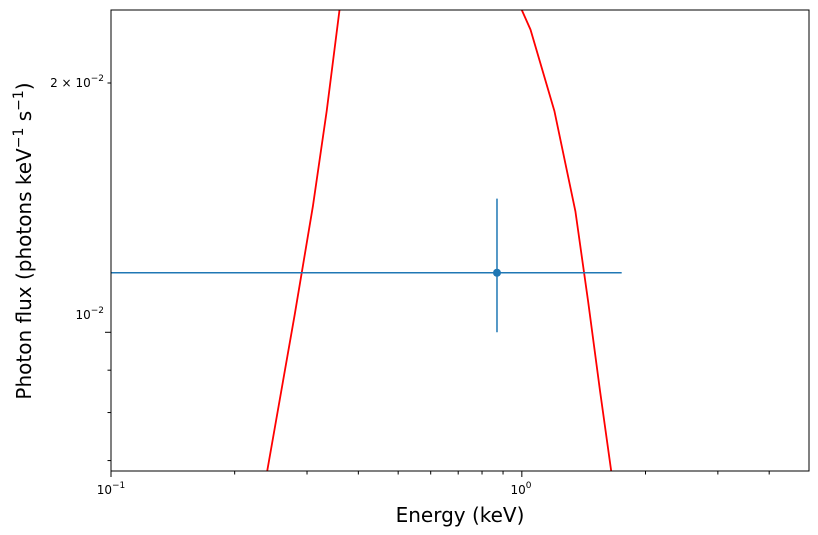 The image size is (818, 535). Describe the element at coordinates (89, 314) in the screenshot. I see `y-tick-label: 10−2` at that location.